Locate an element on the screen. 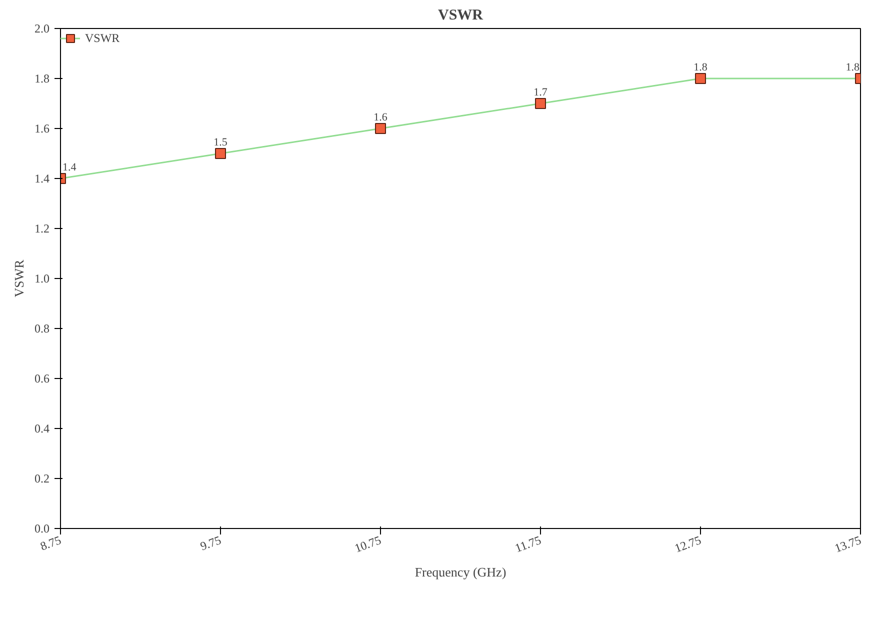  y-tick-label: 0.4 is located at coordinates (42, 429).